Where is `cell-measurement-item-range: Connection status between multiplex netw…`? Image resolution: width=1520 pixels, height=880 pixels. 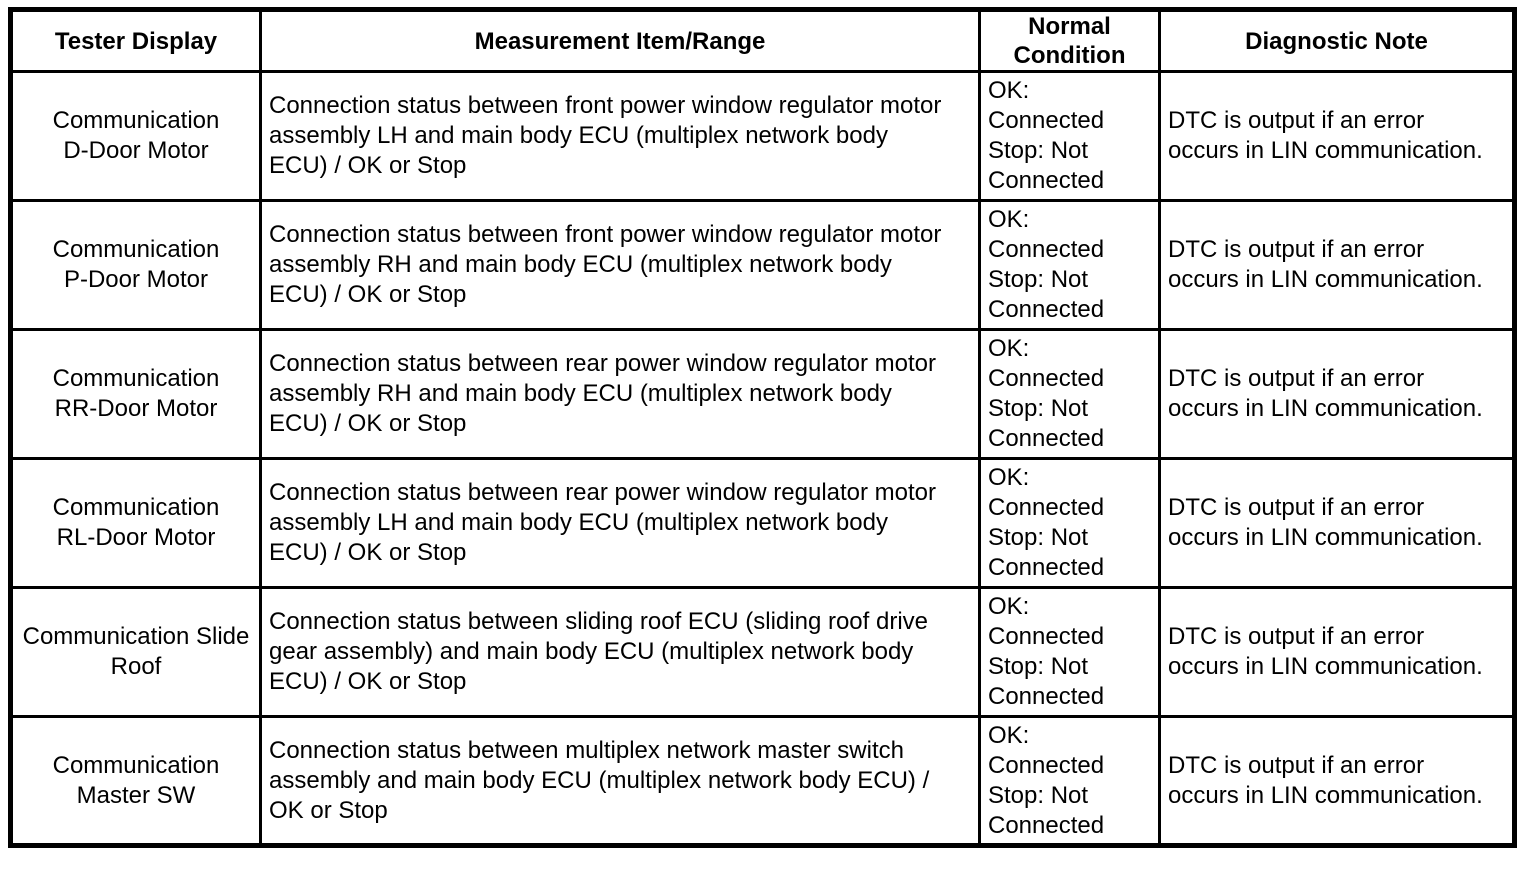
cell-measurement-item-range: Connection status between multiplex netw… is located at coordinates (620, 781).